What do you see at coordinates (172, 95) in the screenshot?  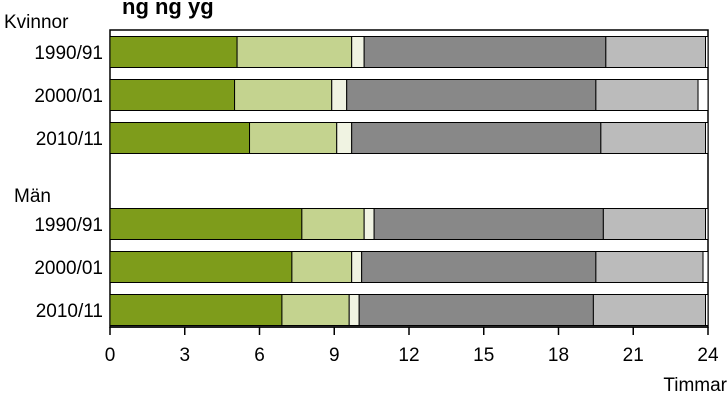 I see `bar-segment-row1-series0` at bounding box center [172, 95].